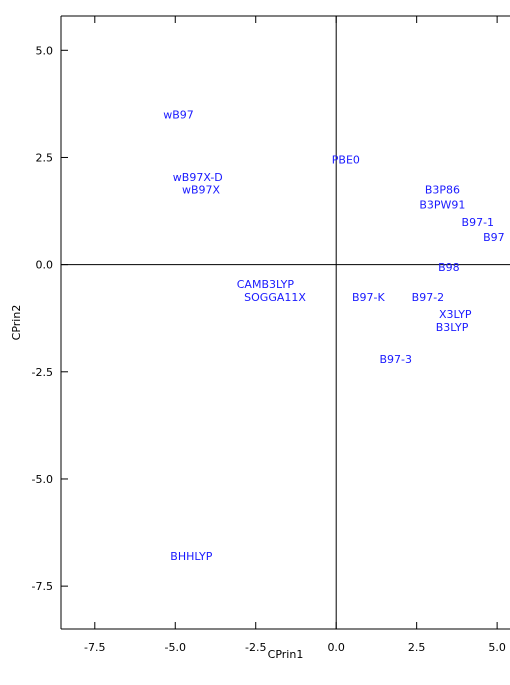  I want to click on point-label: wB97X-D, so click(198, 177).